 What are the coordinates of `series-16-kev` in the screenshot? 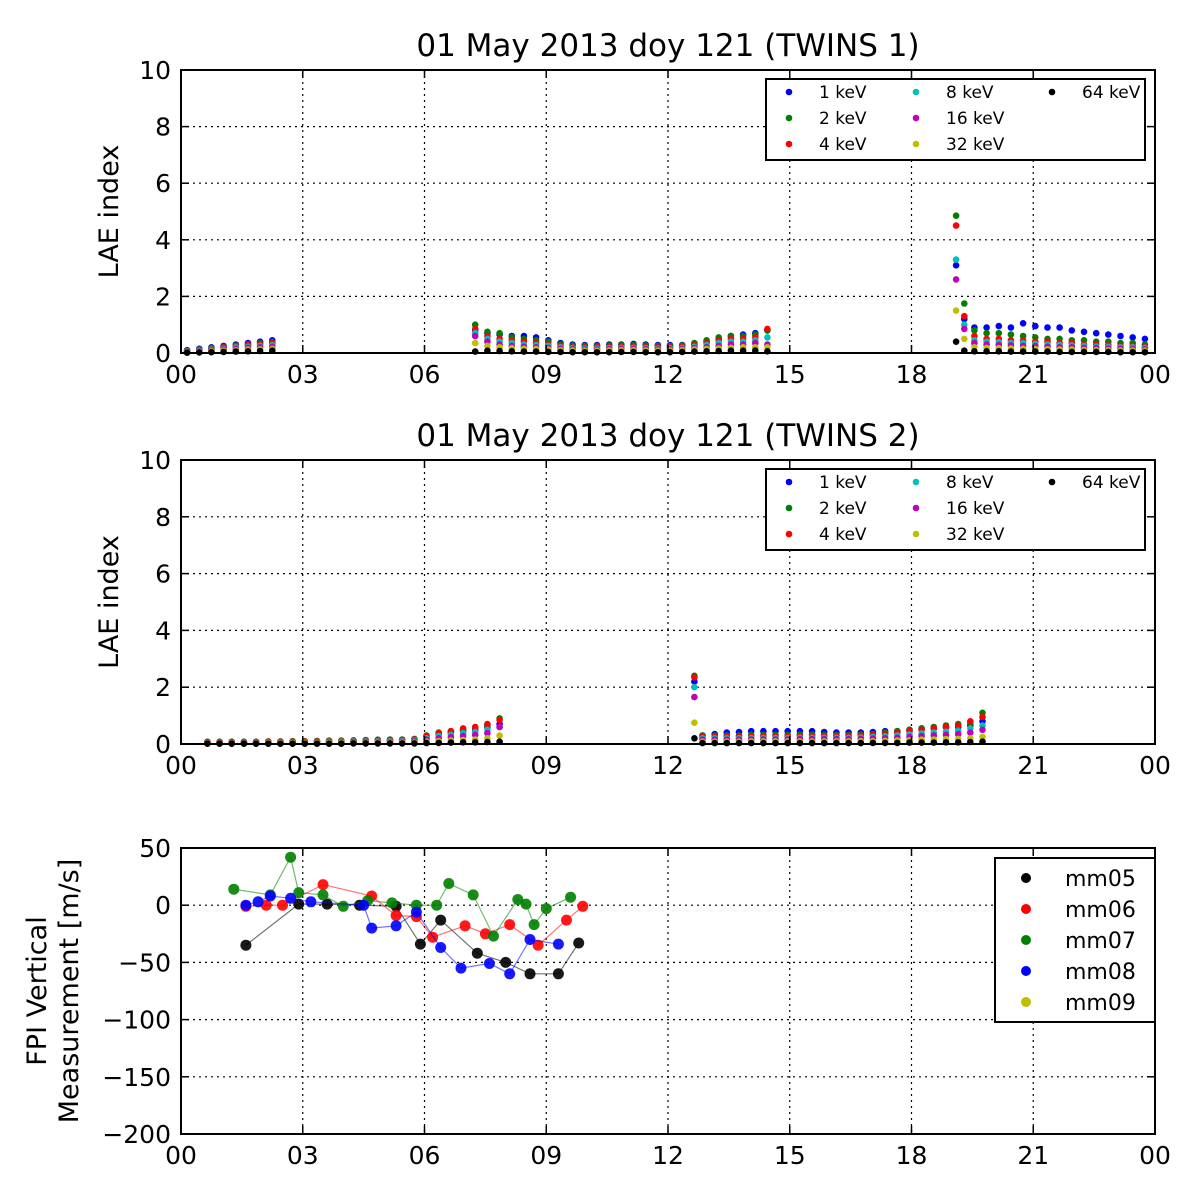 It's located at (595, 720).